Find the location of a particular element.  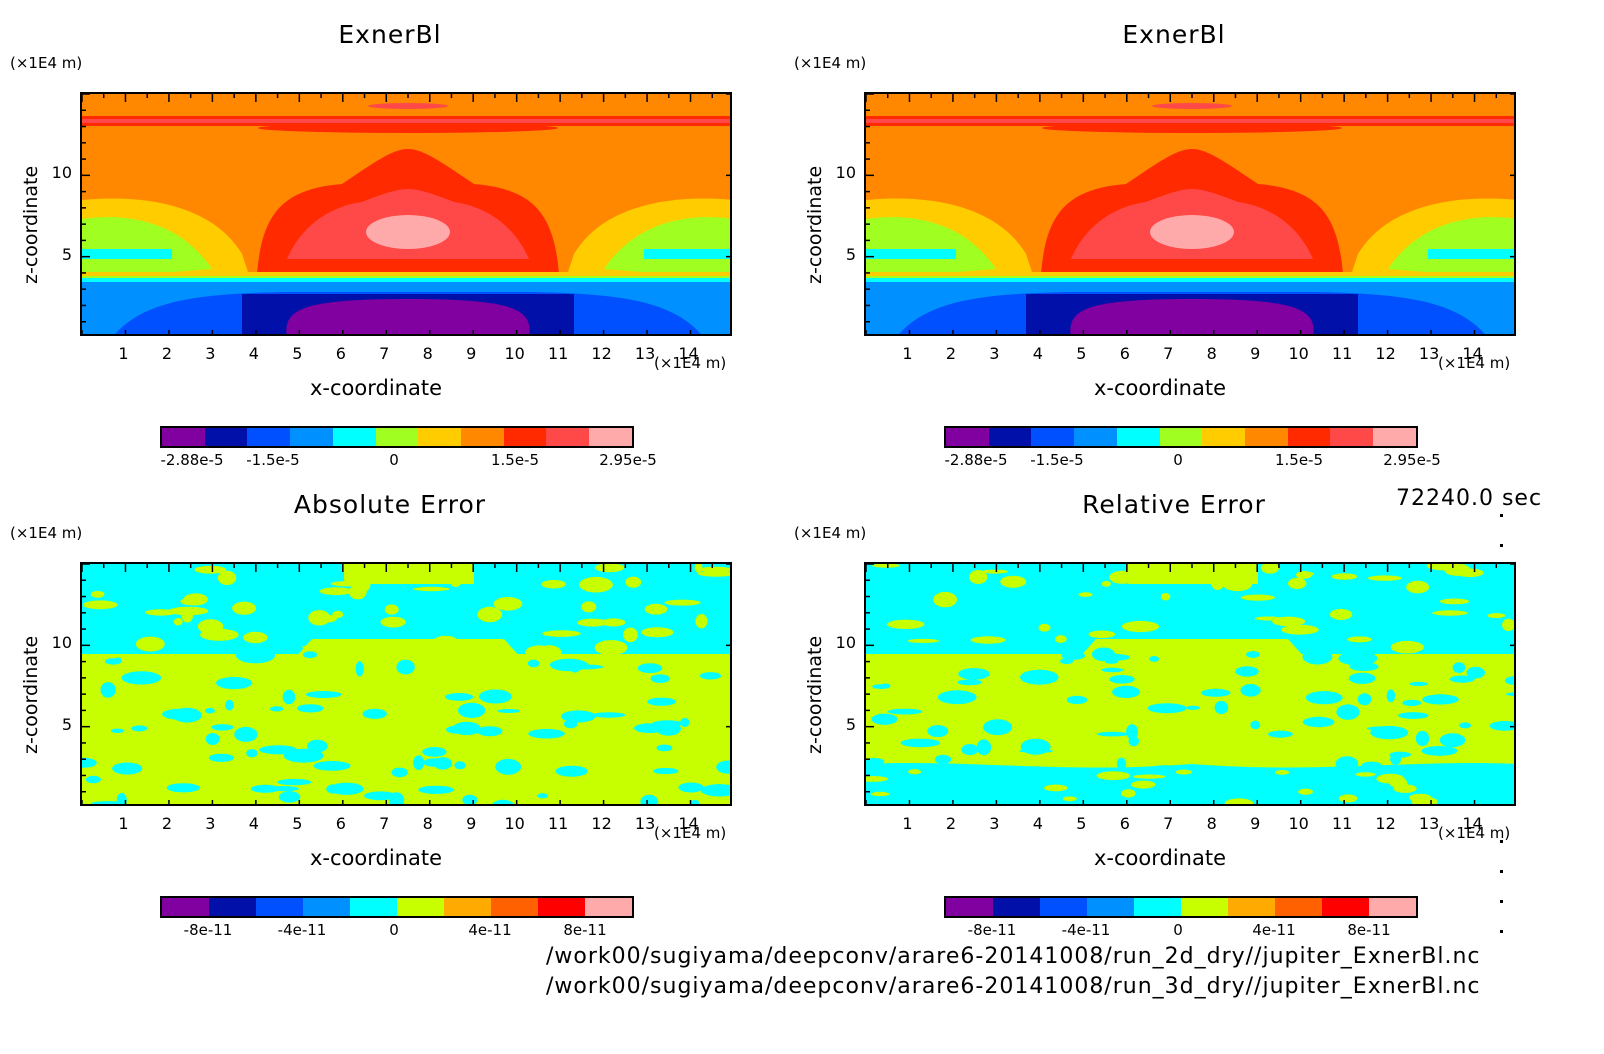

decor-dot is located at coordinates (1501, 545).